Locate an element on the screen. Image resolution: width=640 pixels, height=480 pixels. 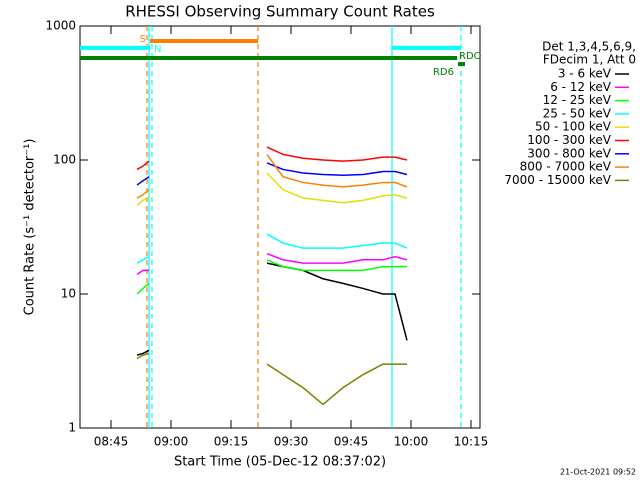
legend-label: 25 - 50 keV is located at coordinates (577, 113).